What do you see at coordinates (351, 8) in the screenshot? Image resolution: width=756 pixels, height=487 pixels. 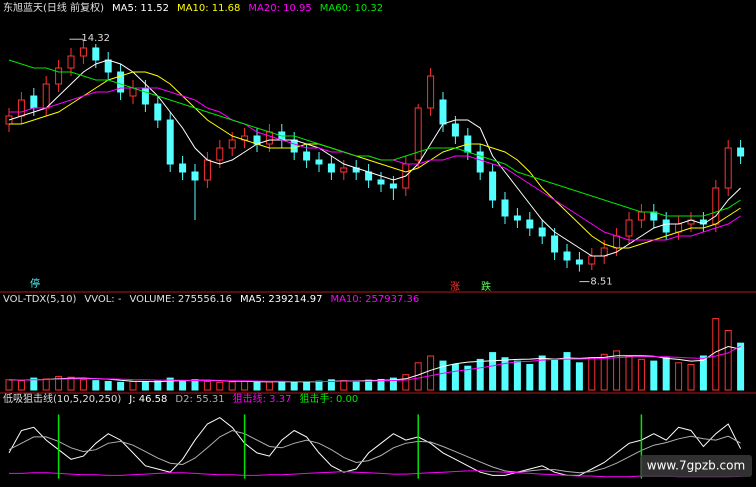 I see `legend-label: MA60: 10.32` at bounding box center [351, 8].